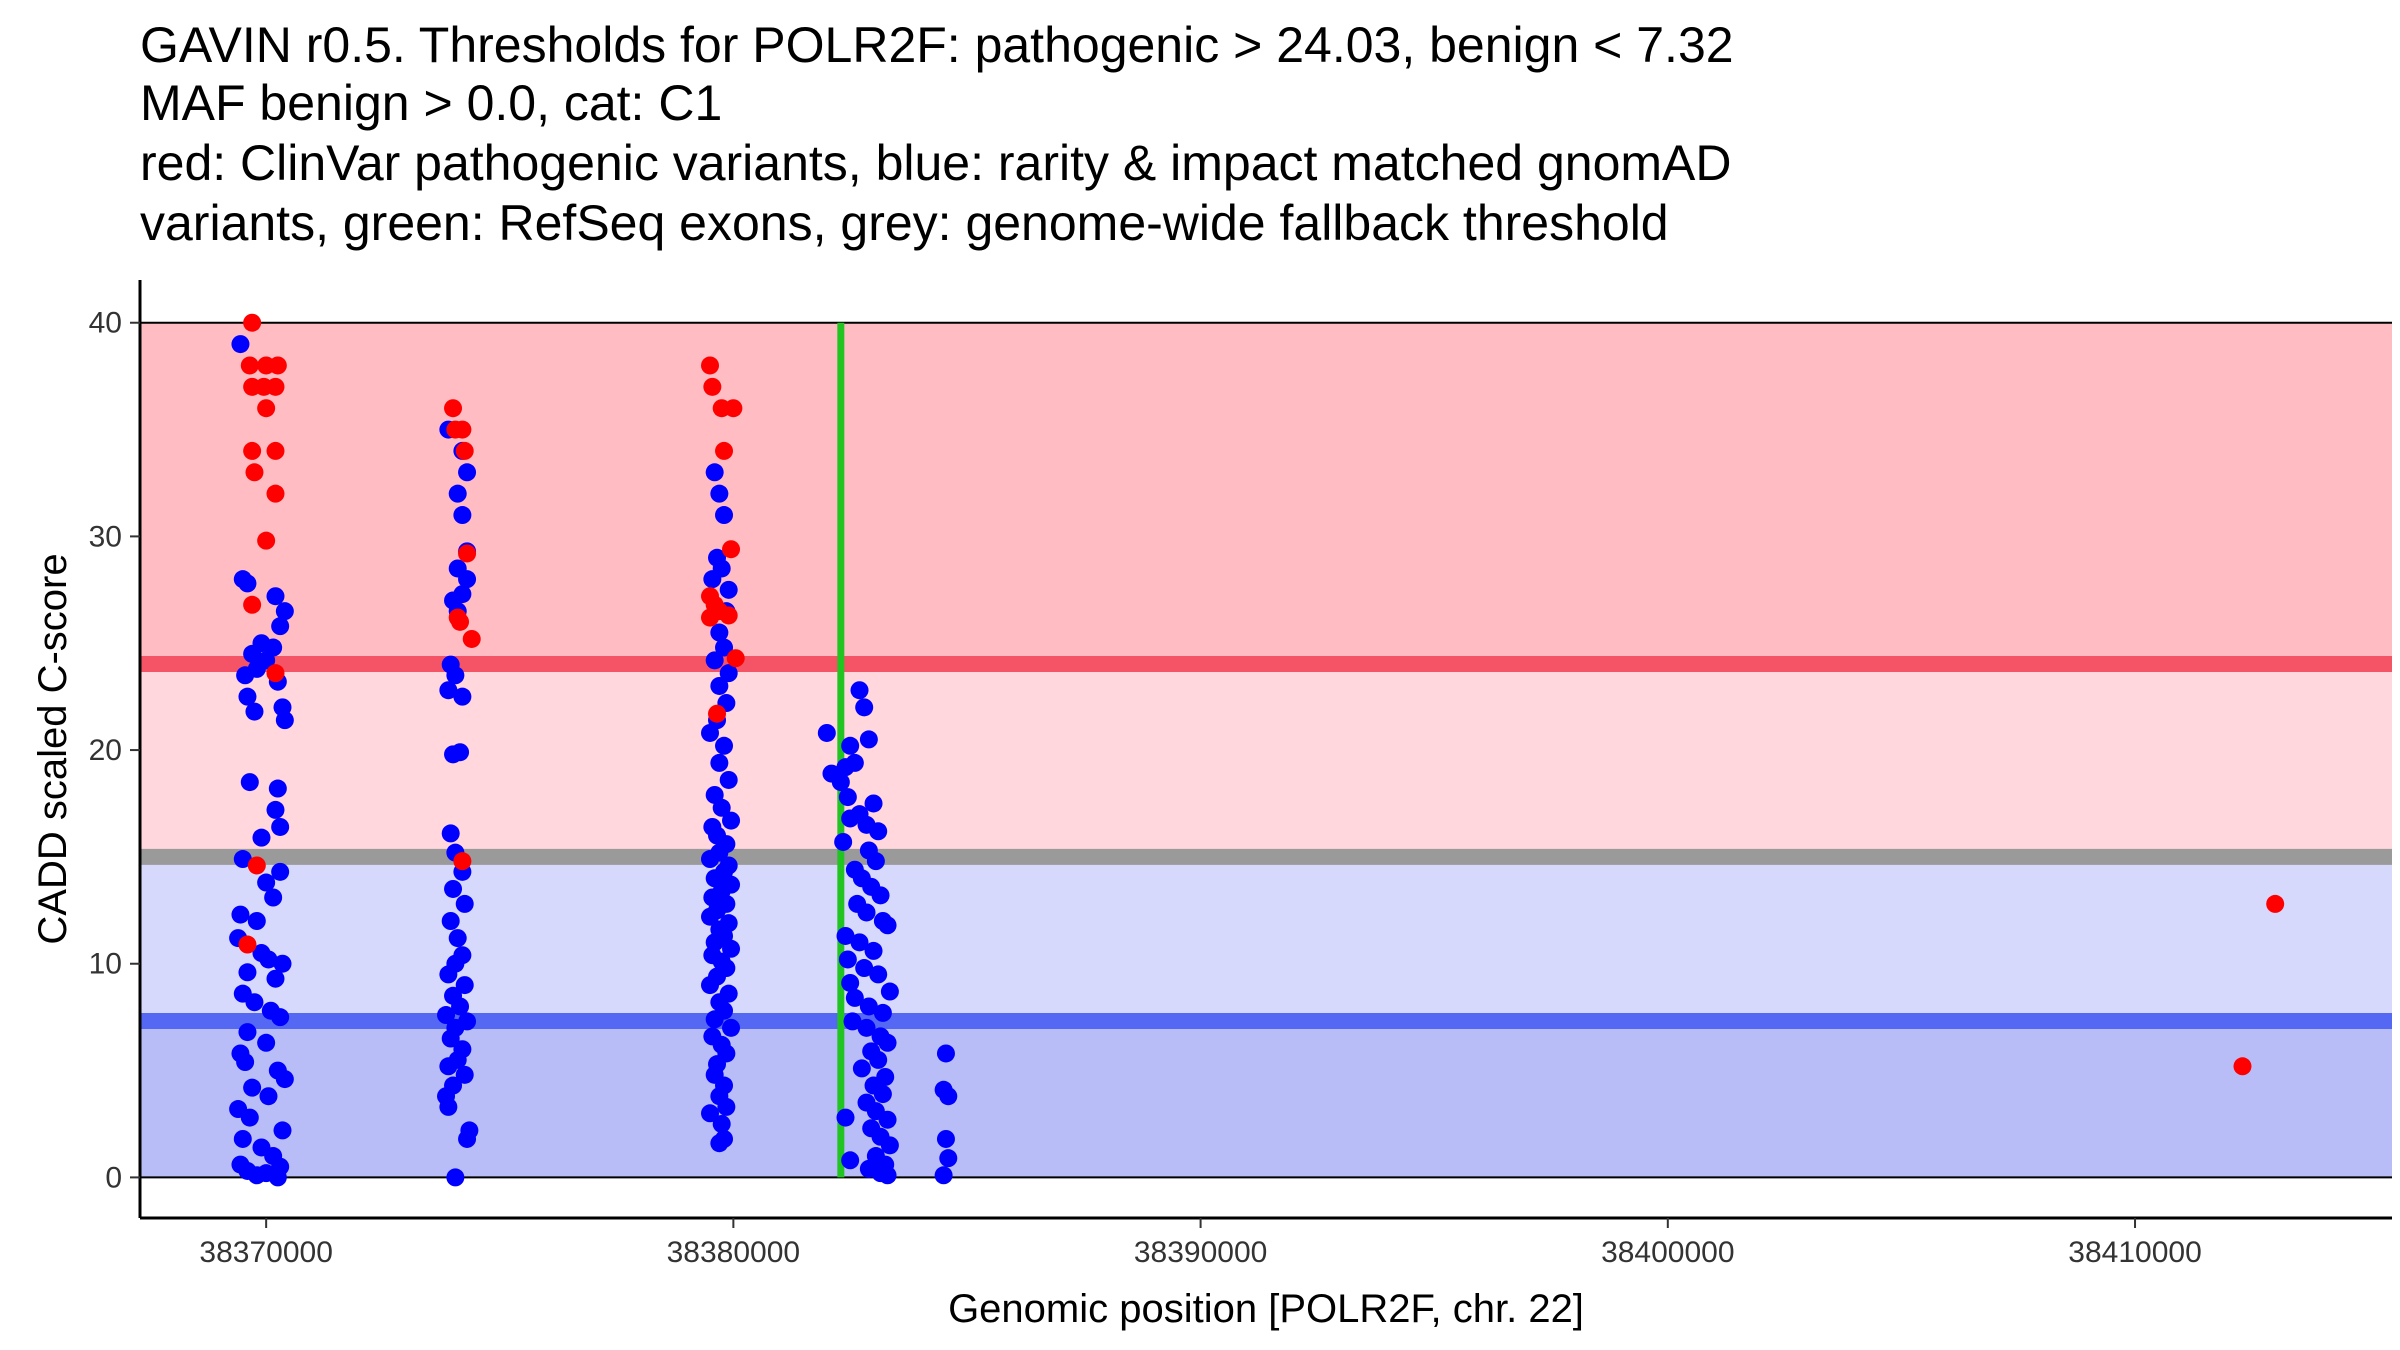  I want to click on y-tick-label: 10, so click(105, 964).